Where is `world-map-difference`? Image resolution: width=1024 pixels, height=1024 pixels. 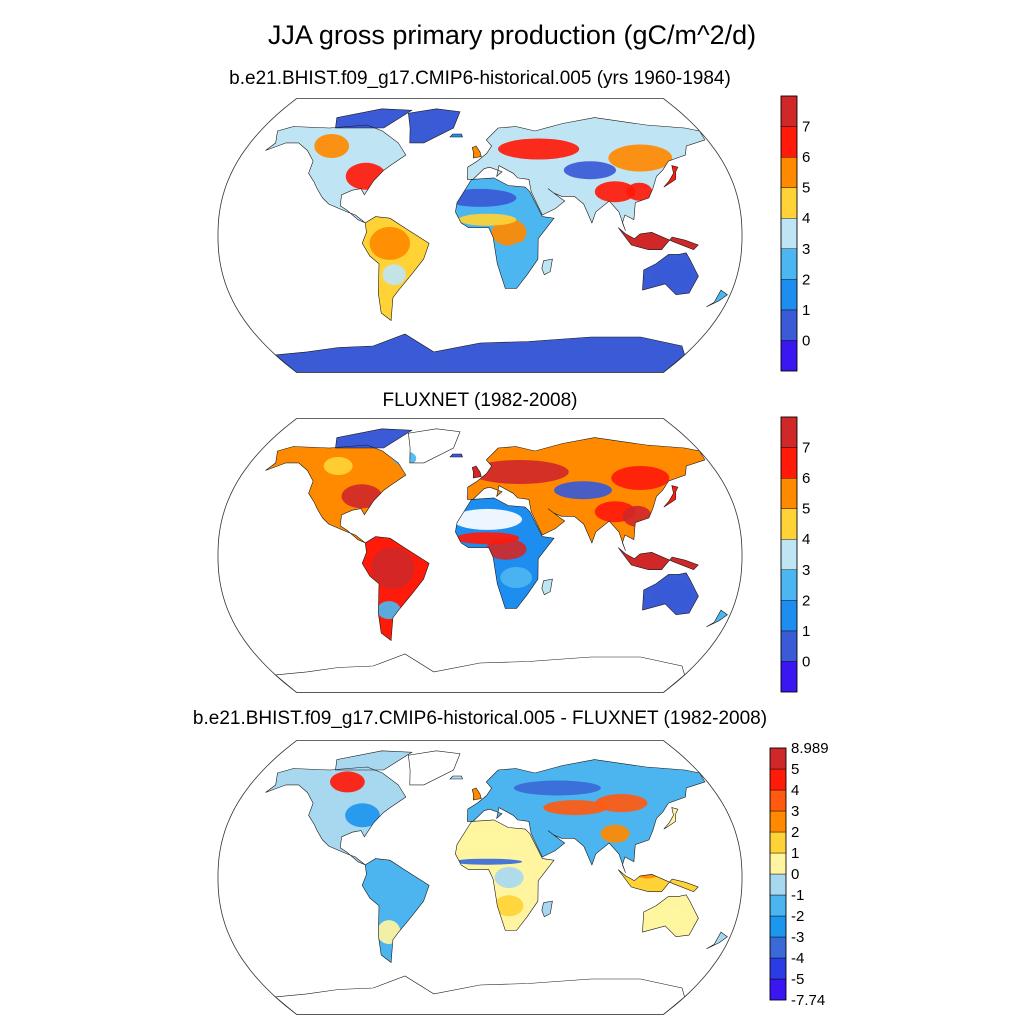
world-map-difference is located at coordinates (480, 877).